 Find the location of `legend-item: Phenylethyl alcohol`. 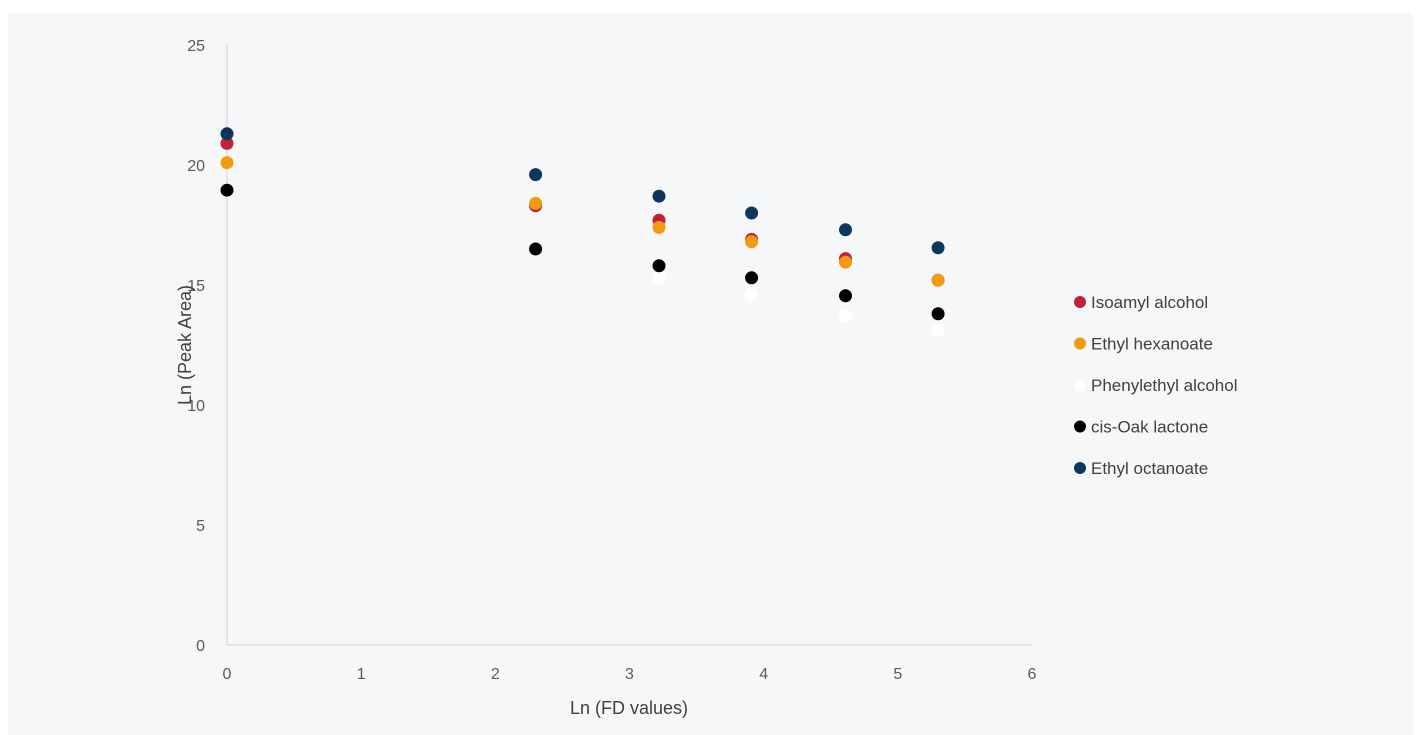

legend-item: Phenylethyl alcohol is located at coordinates (1155, 385).